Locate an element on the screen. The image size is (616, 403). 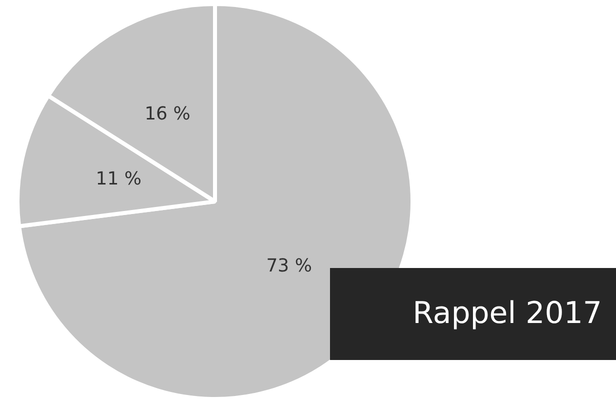
data-label: 11 % is located at coordinates (119, 179).